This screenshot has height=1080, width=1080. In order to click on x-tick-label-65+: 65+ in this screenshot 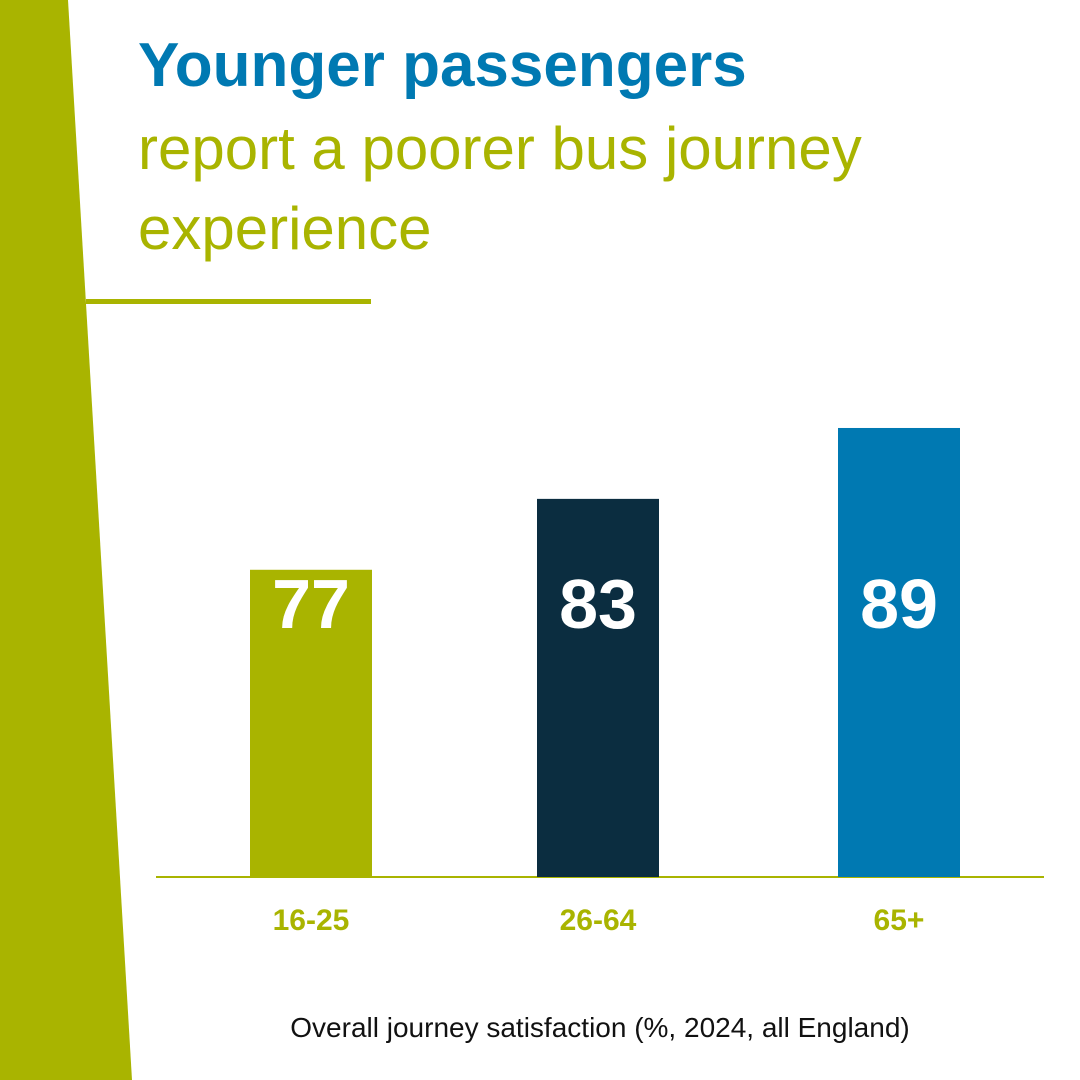, I will do `click(899, 920)`.